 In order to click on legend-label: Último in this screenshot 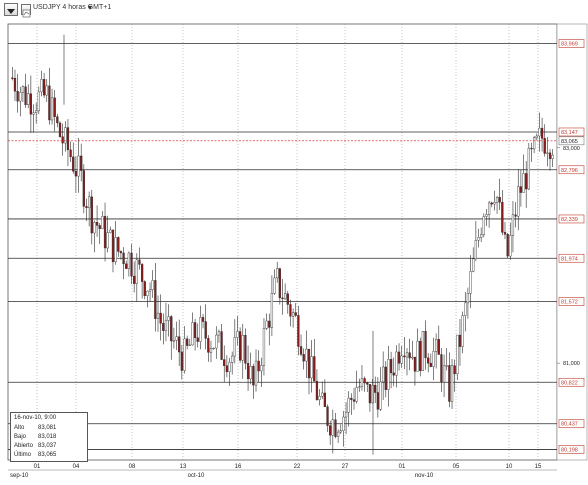, I will do `click(23, 455)`.